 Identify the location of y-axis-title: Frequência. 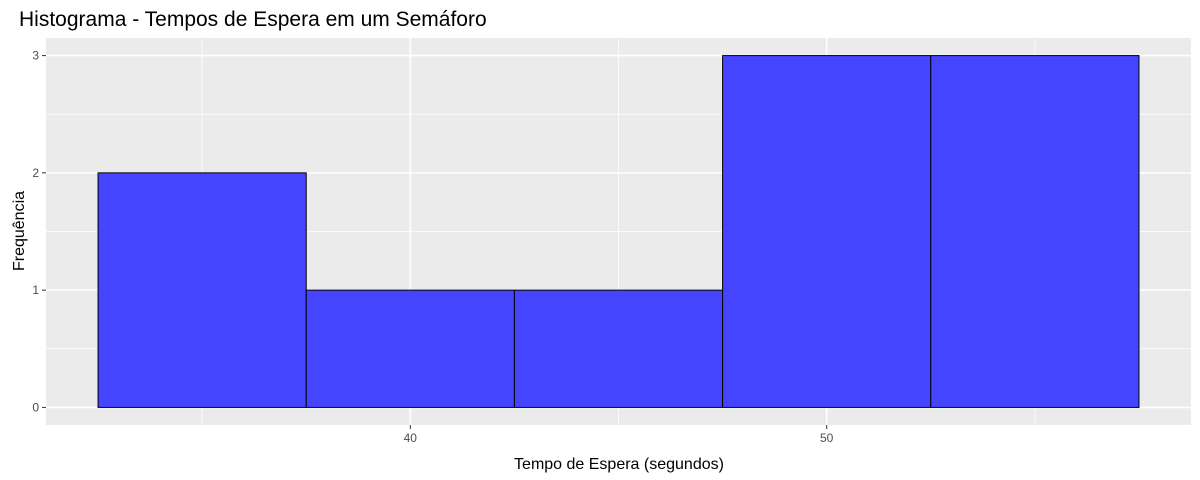
(19, 231).